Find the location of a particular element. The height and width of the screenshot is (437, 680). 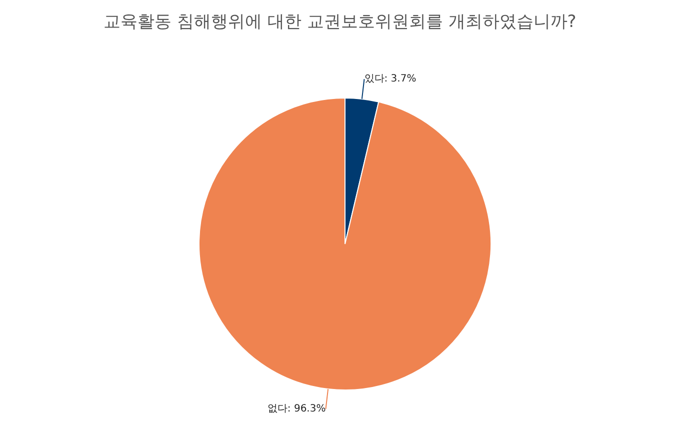

slice-label: 없다: 96.3% is located at coordinates (296, 408).